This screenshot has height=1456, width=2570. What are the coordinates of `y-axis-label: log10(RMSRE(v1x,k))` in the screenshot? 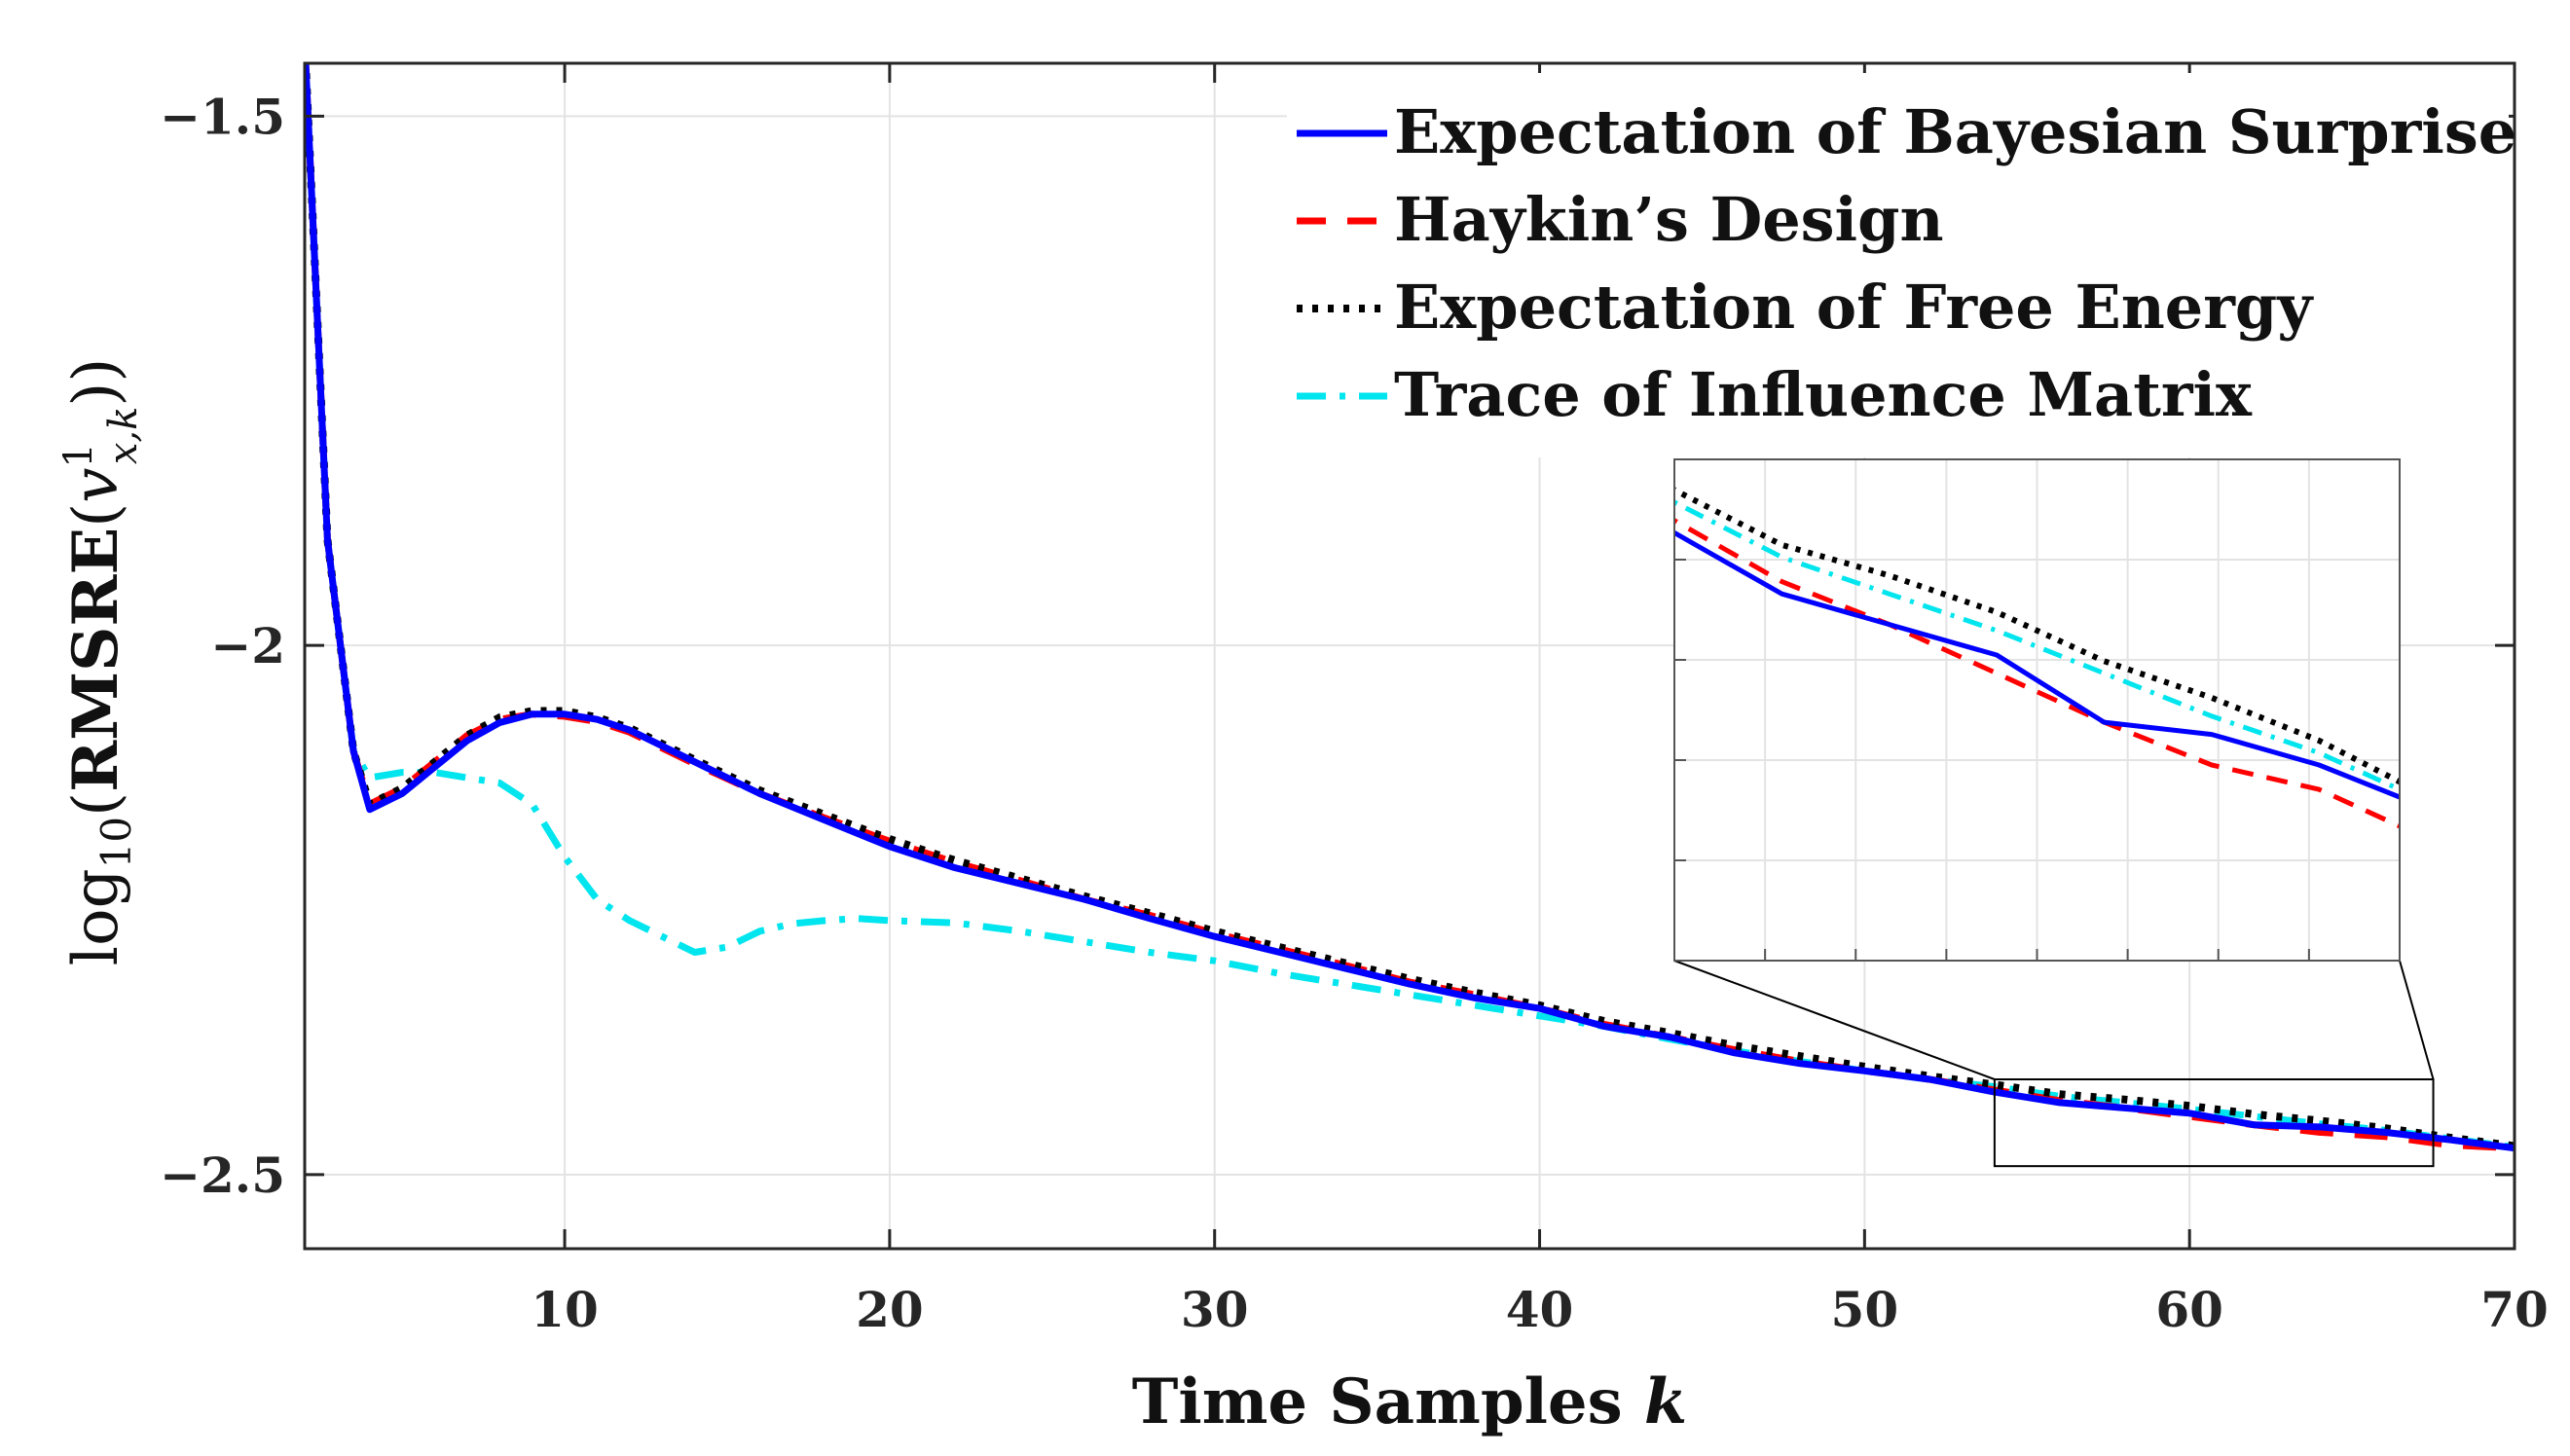 It's located at (101, 662).